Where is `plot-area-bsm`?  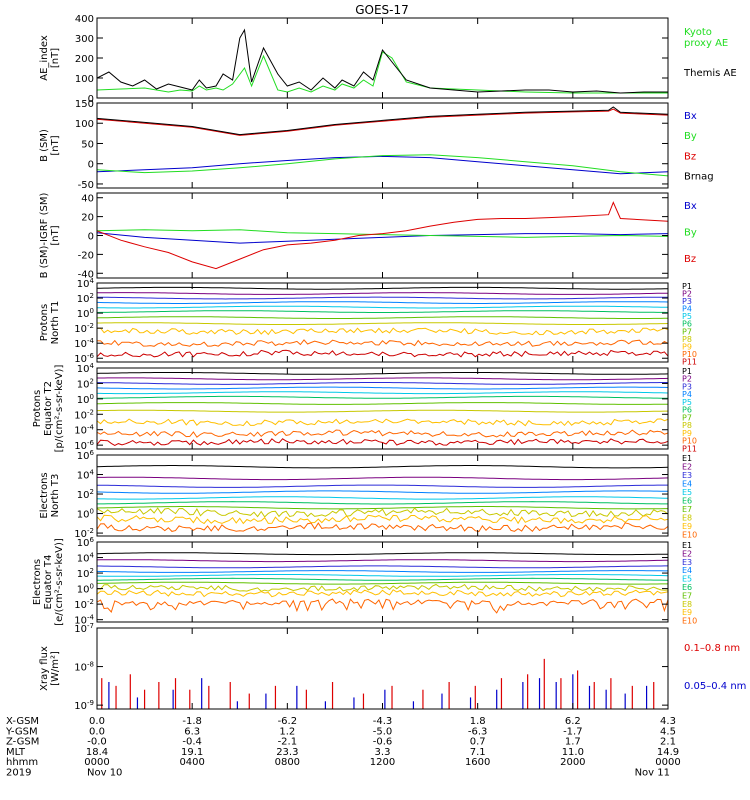
plot-area-bsm is located at coordinates (382, 141).